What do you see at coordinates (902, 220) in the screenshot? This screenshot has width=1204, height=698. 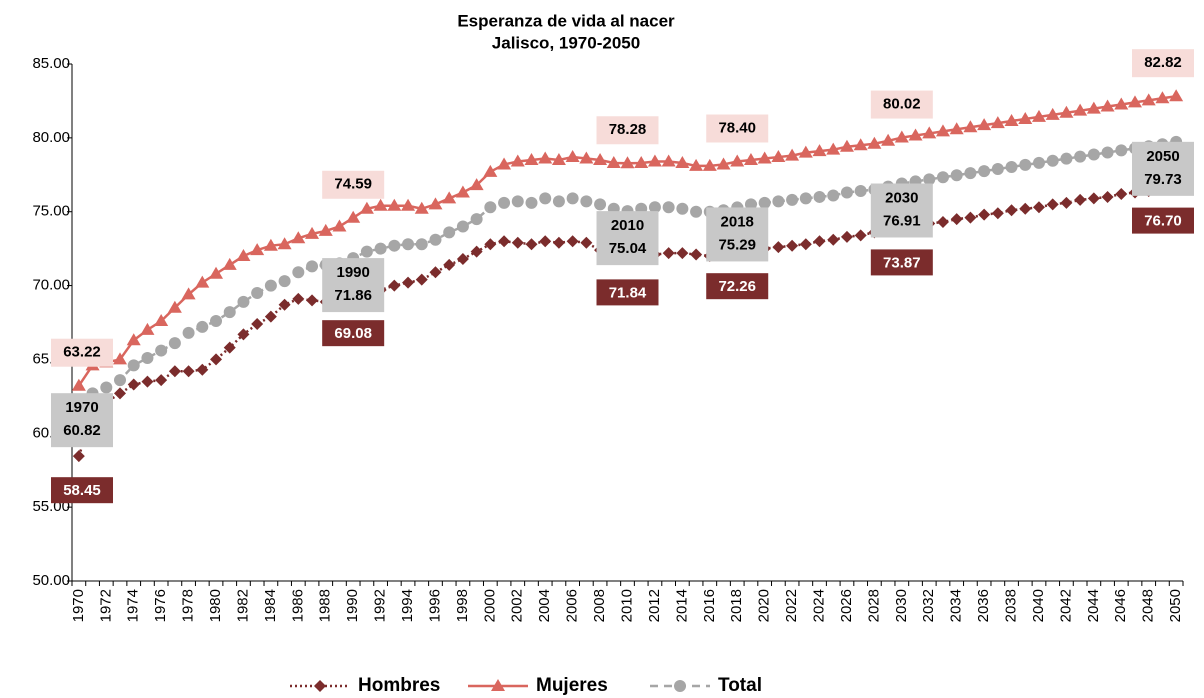 I see `data-label: 76.91` at bounding box center [902, 220].